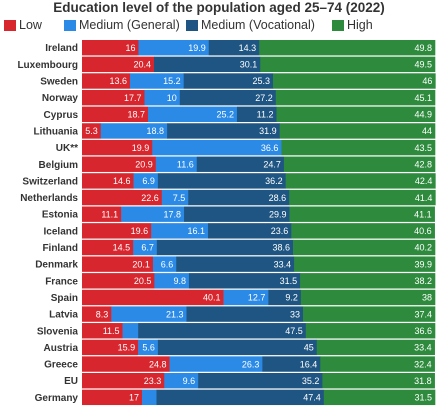  Describe the element at coordinates (356, 114) in the screenshot. I see `bar-high-cyprus` at that location.